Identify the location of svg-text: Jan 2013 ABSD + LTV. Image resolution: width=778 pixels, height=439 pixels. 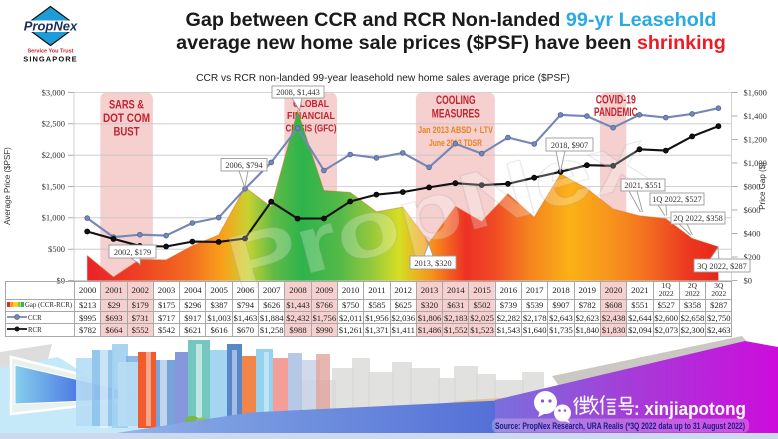
(455, 130).